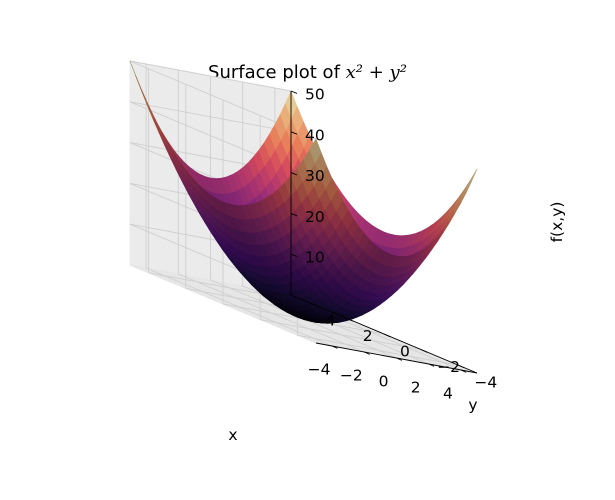  Describe the element at coordinates (315, 95) in the screenshot. I see `z-tick-label: 50` at that location.